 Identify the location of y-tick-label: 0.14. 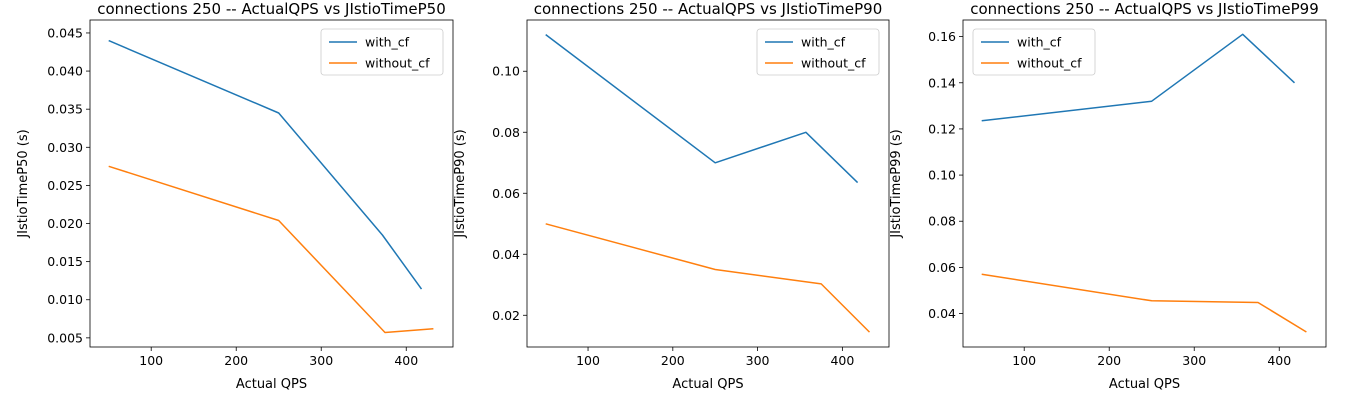
(942, 82).